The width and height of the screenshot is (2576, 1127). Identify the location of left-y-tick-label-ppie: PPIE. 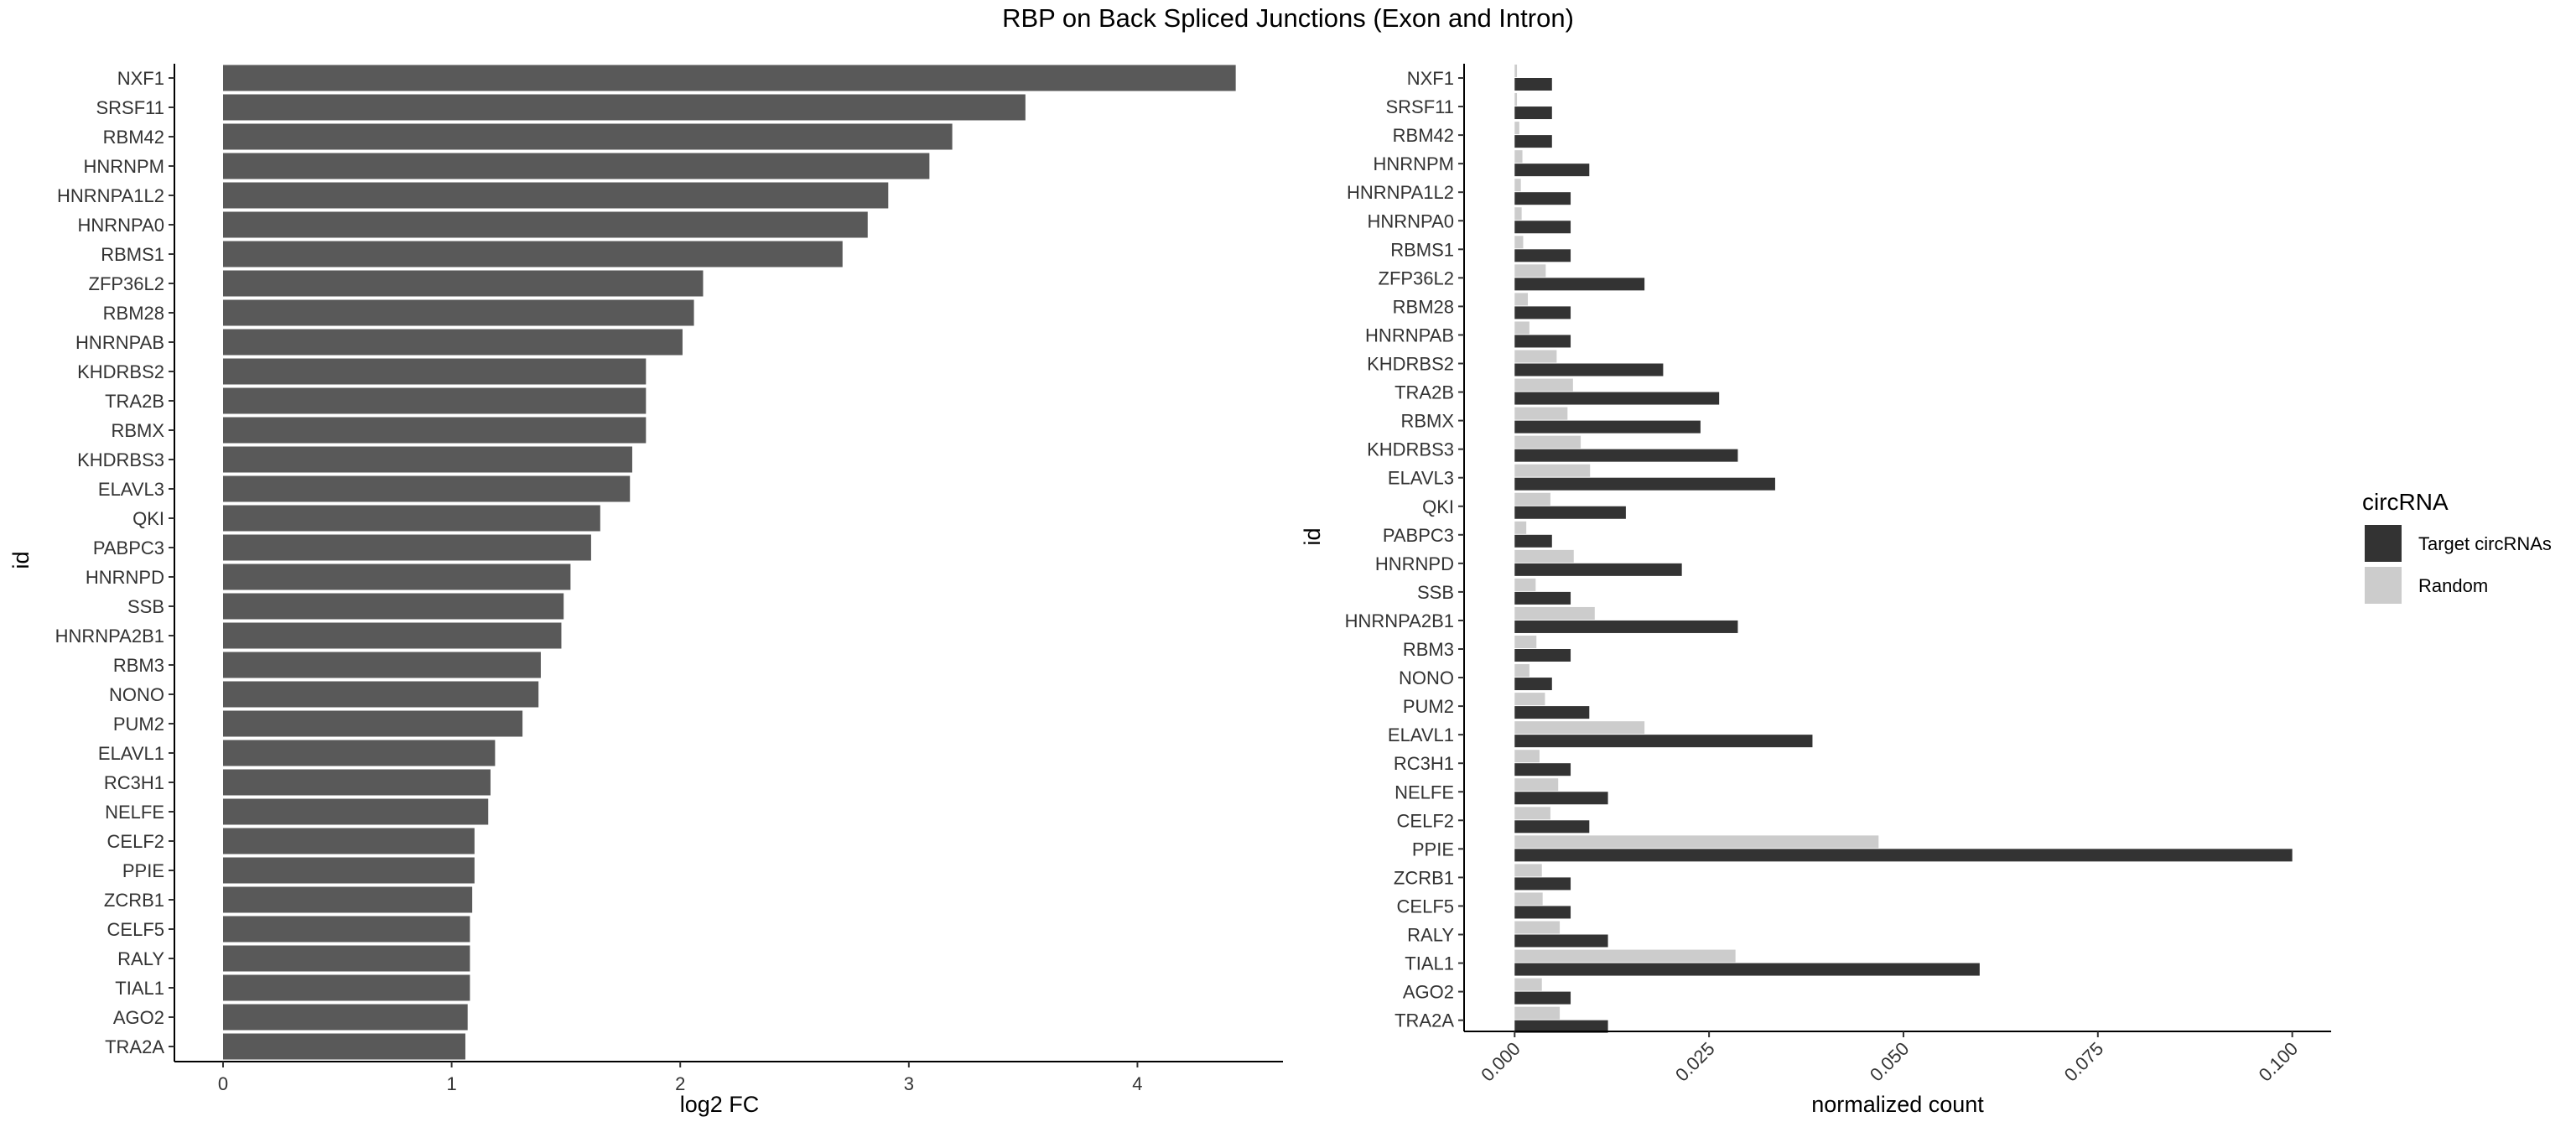
(143, 870).